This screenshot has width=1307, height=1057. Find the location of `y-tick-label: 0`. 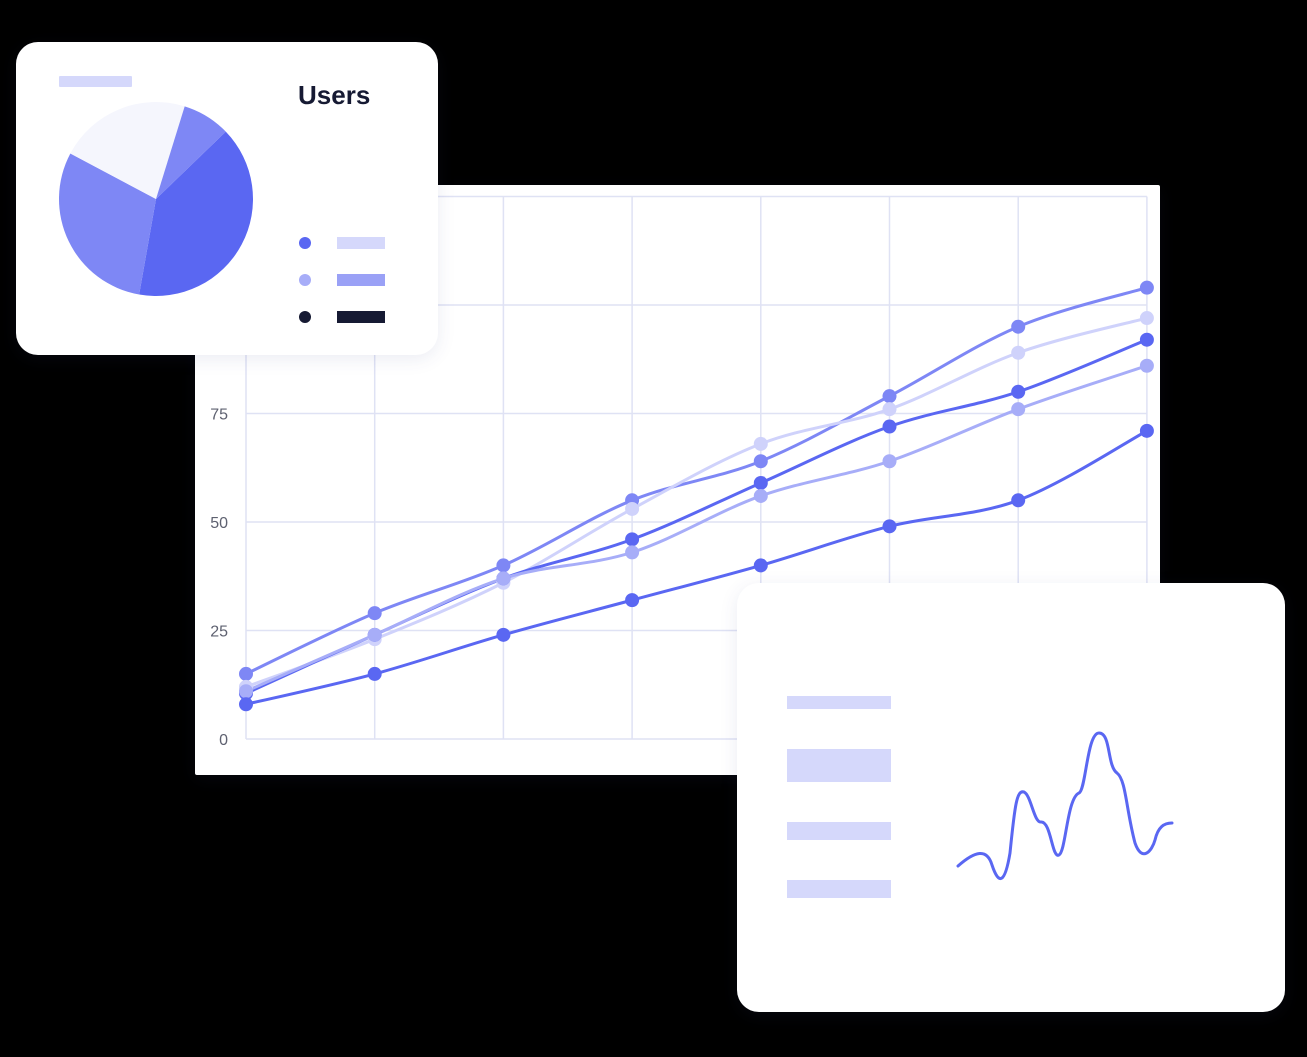

y-tick-label: 0 is located at coordinates (223, 740).